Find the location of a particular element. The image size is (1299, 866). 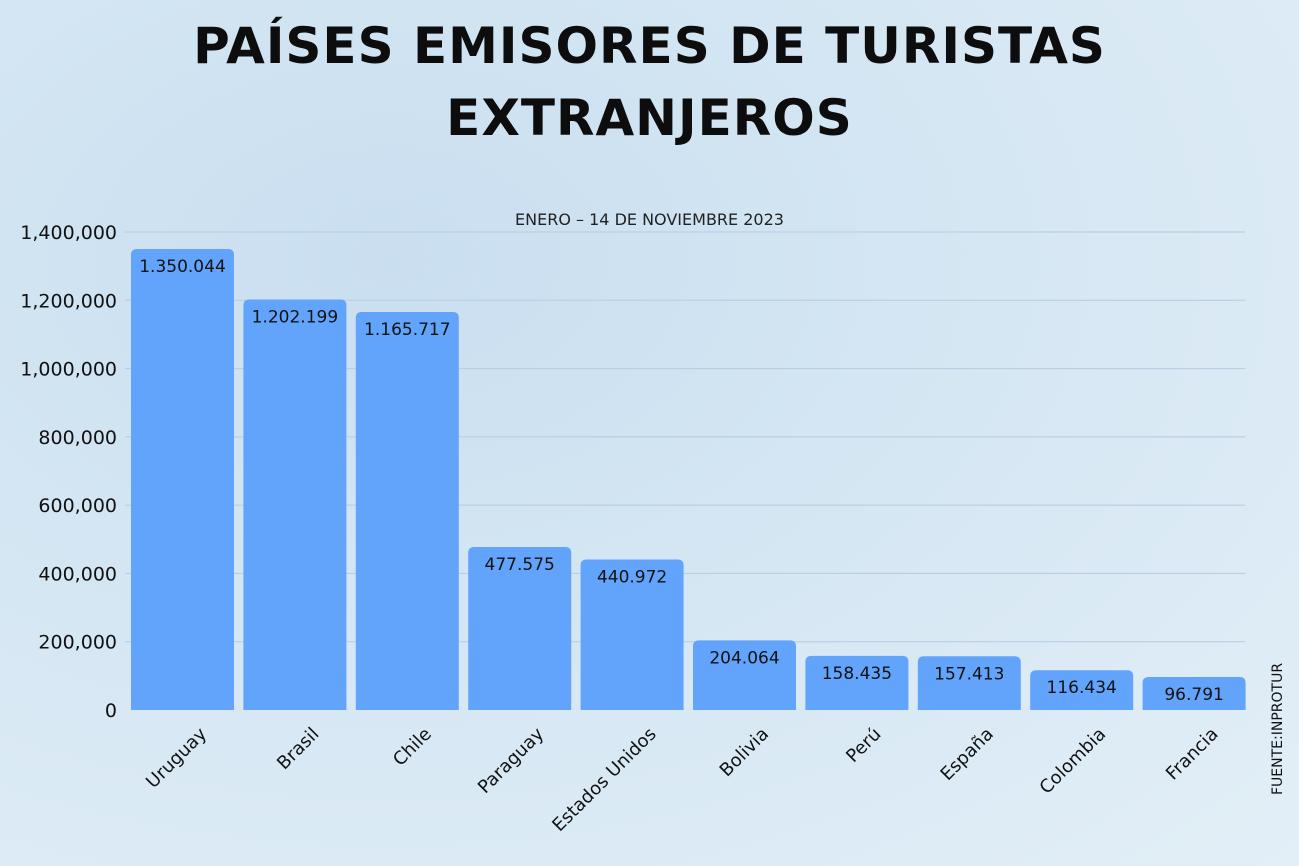

data-label: 96.791 is located at coordinates (1193, 695).